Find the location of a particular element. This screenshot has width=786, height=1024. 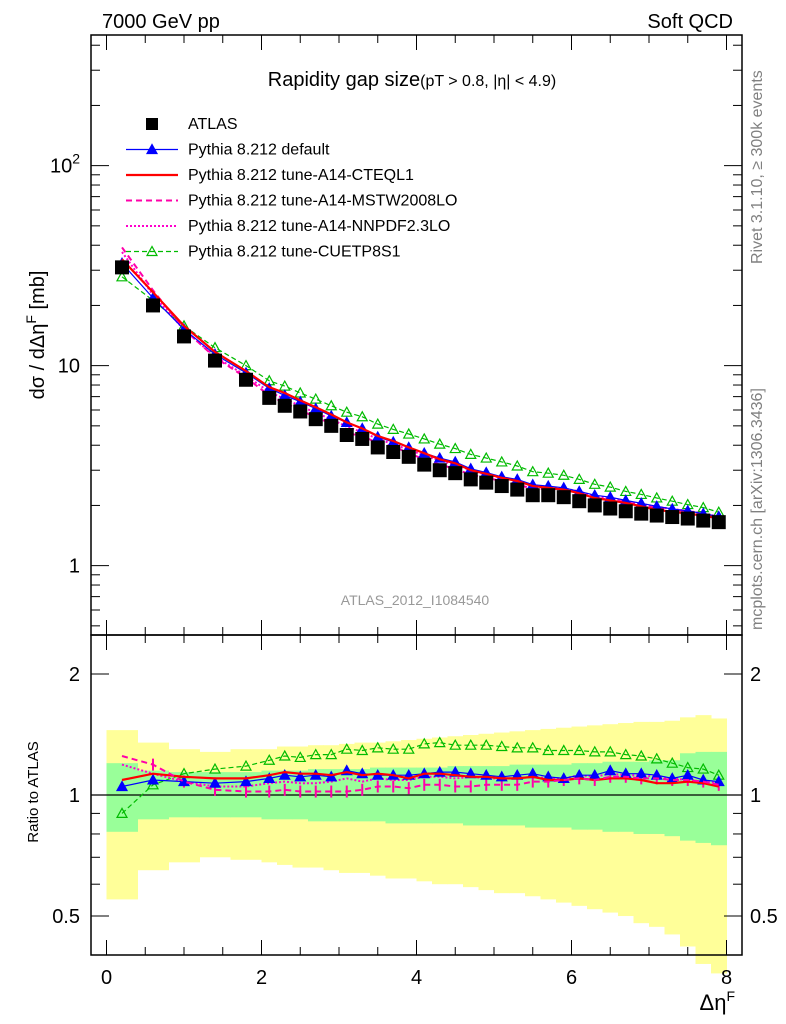

legend-entry: Pythia 8.212 default is located at coordinates (228, 150).